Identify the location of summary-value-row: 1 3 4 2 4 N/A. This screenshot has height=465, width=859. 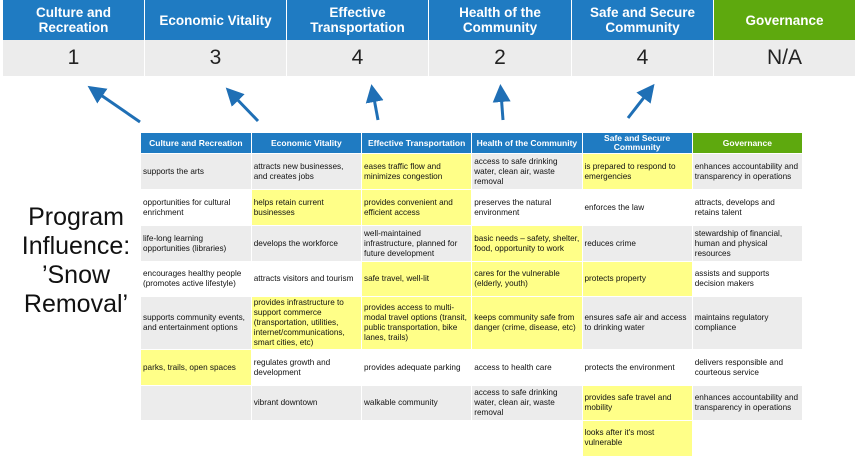
(429, 58).